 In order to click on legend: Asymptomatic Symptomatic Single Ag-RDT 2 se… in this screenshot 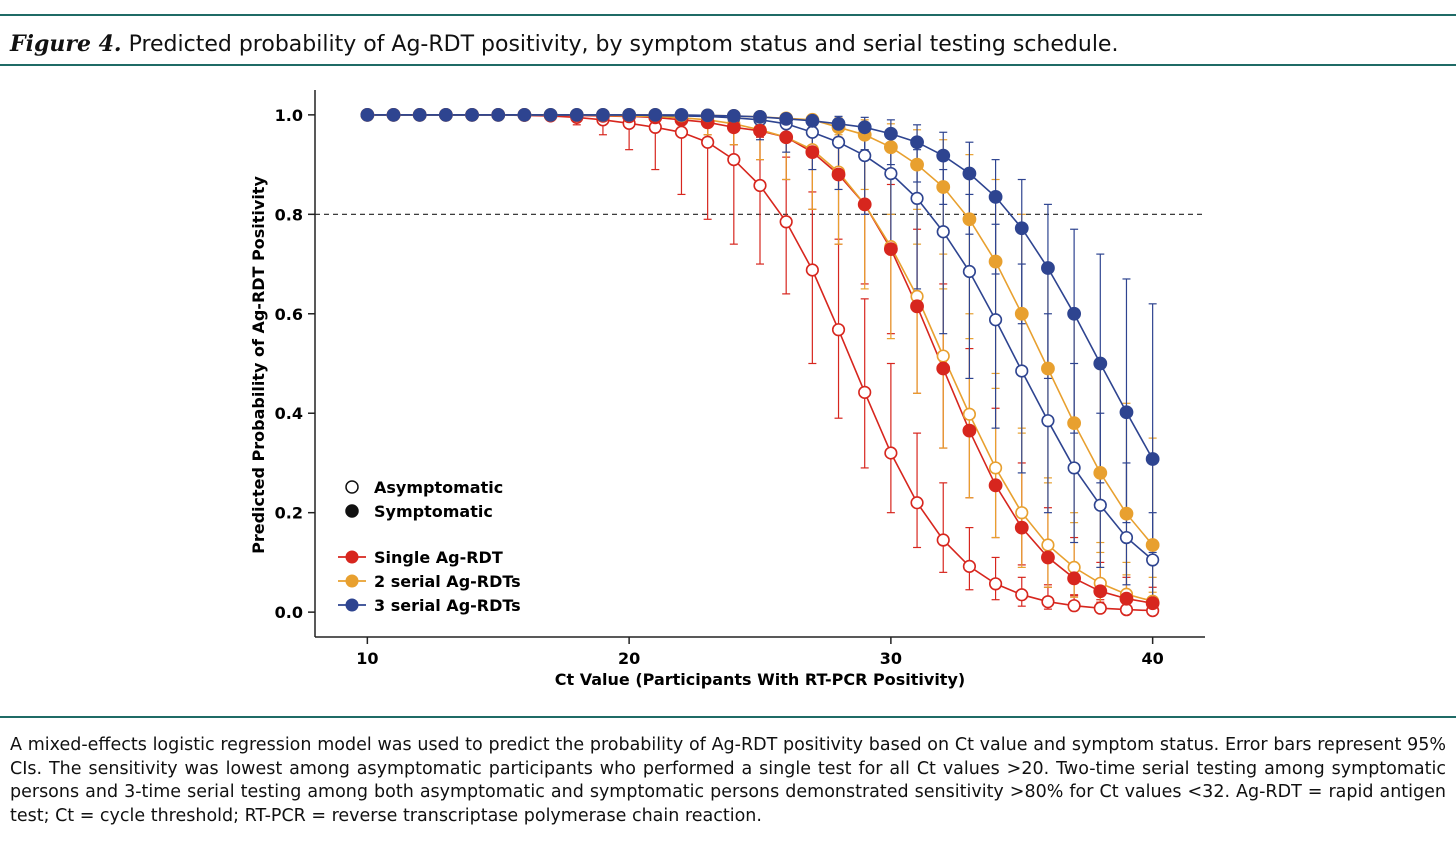, I will do `click(429, 546)`.